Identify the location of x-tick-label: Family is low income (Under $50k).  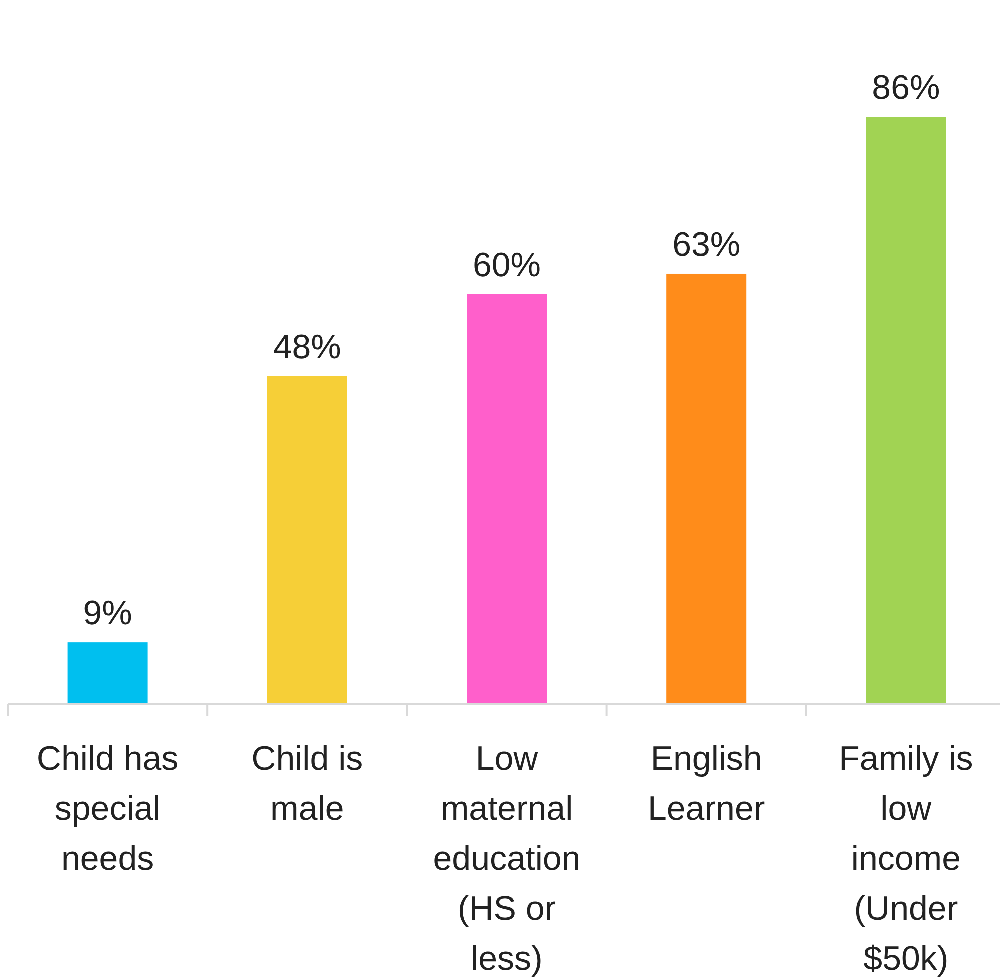
(906, 859).